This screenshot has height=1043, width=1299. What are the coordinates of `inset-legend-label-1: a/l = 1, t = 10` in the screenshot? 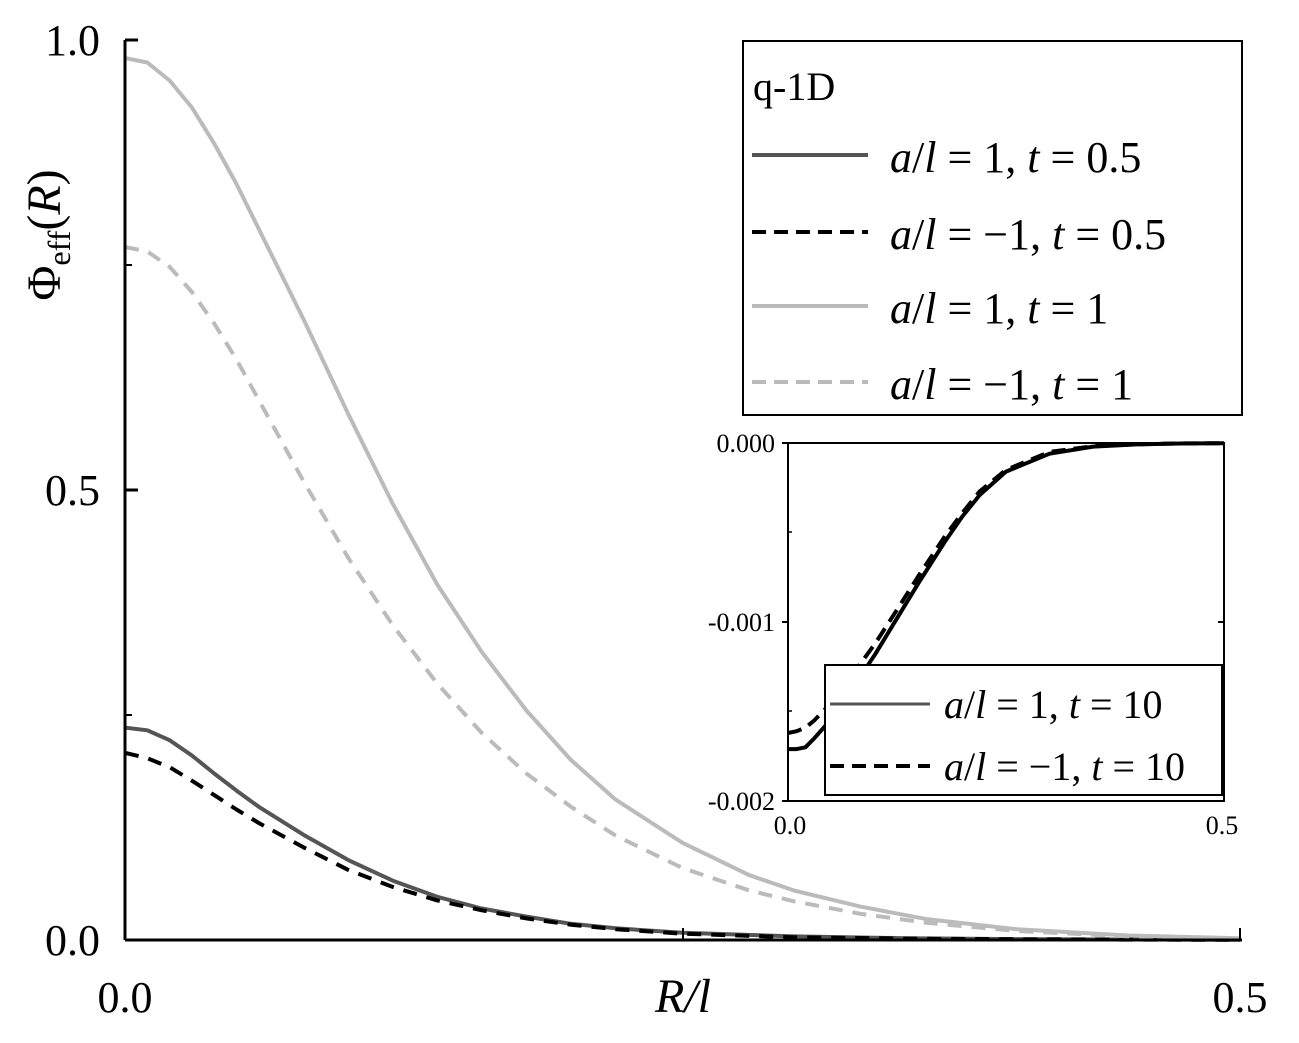 It's located at (1053, 704).